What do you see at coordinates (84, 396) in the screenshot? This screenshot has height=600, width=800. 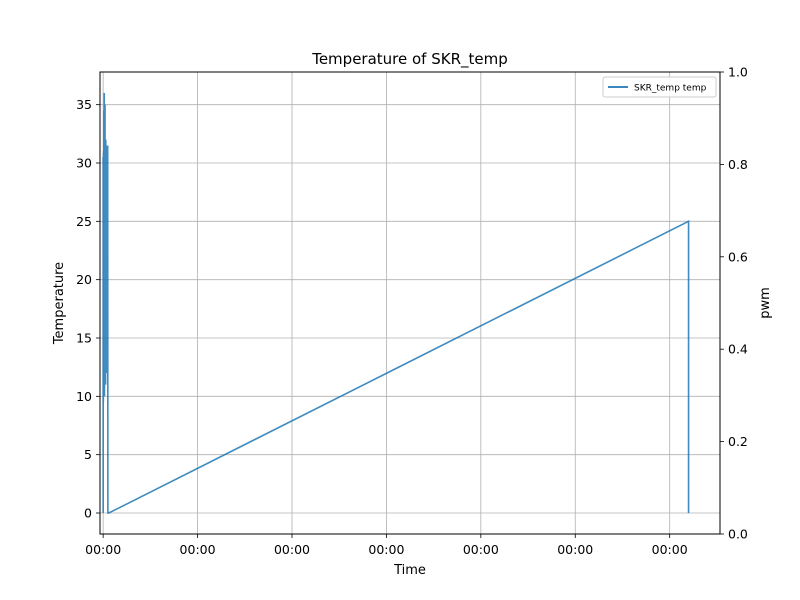 I see `y-tick-label: 10` at bounding box center [84, 396].